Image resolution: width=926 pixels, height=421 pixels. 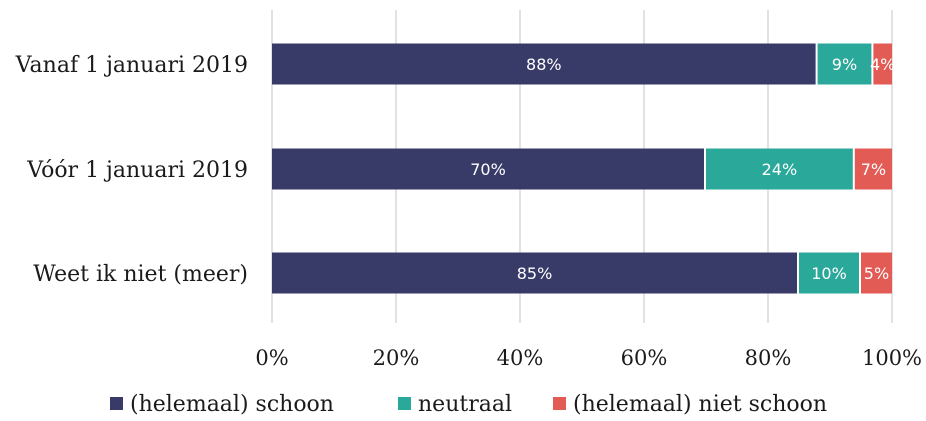 I want to click on category-label: Vanaf 1 januari 2019, so click(x=131, y=65).